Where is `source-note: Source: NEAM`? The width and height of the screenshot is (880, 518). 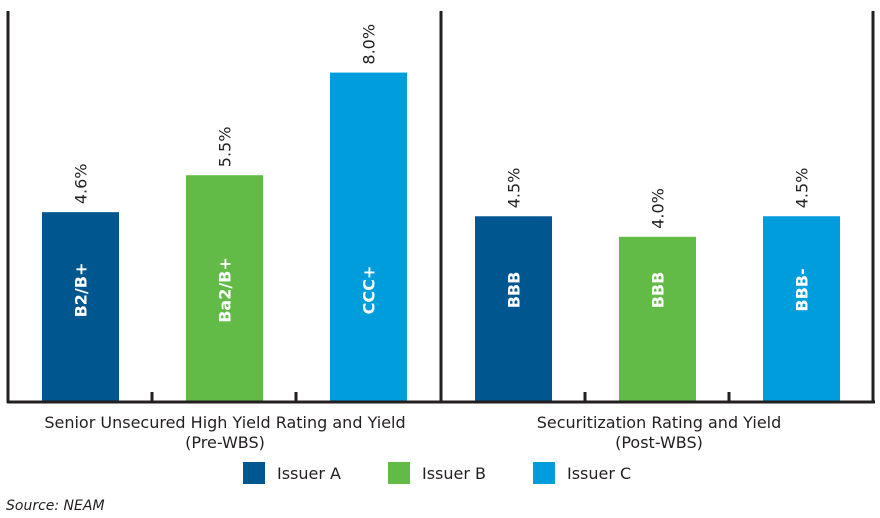
source-note: Source: NEAM is located at coordinates (55, 506).